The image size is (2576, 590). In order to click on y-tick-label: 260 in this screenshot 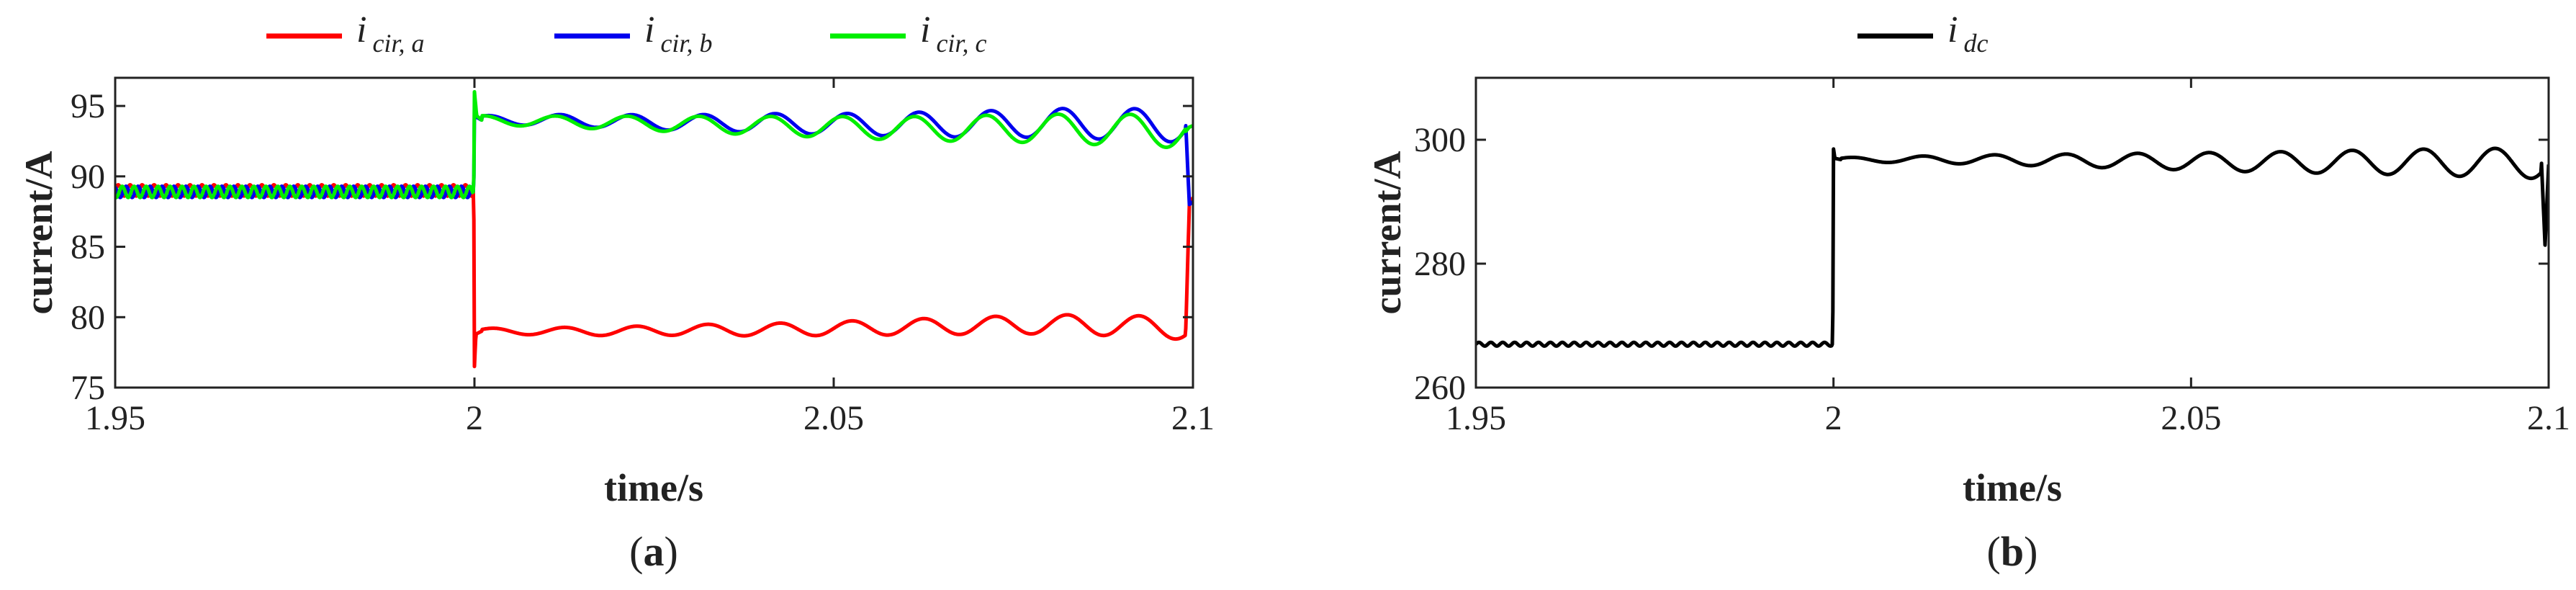, I will do `click(1440, 388)`.